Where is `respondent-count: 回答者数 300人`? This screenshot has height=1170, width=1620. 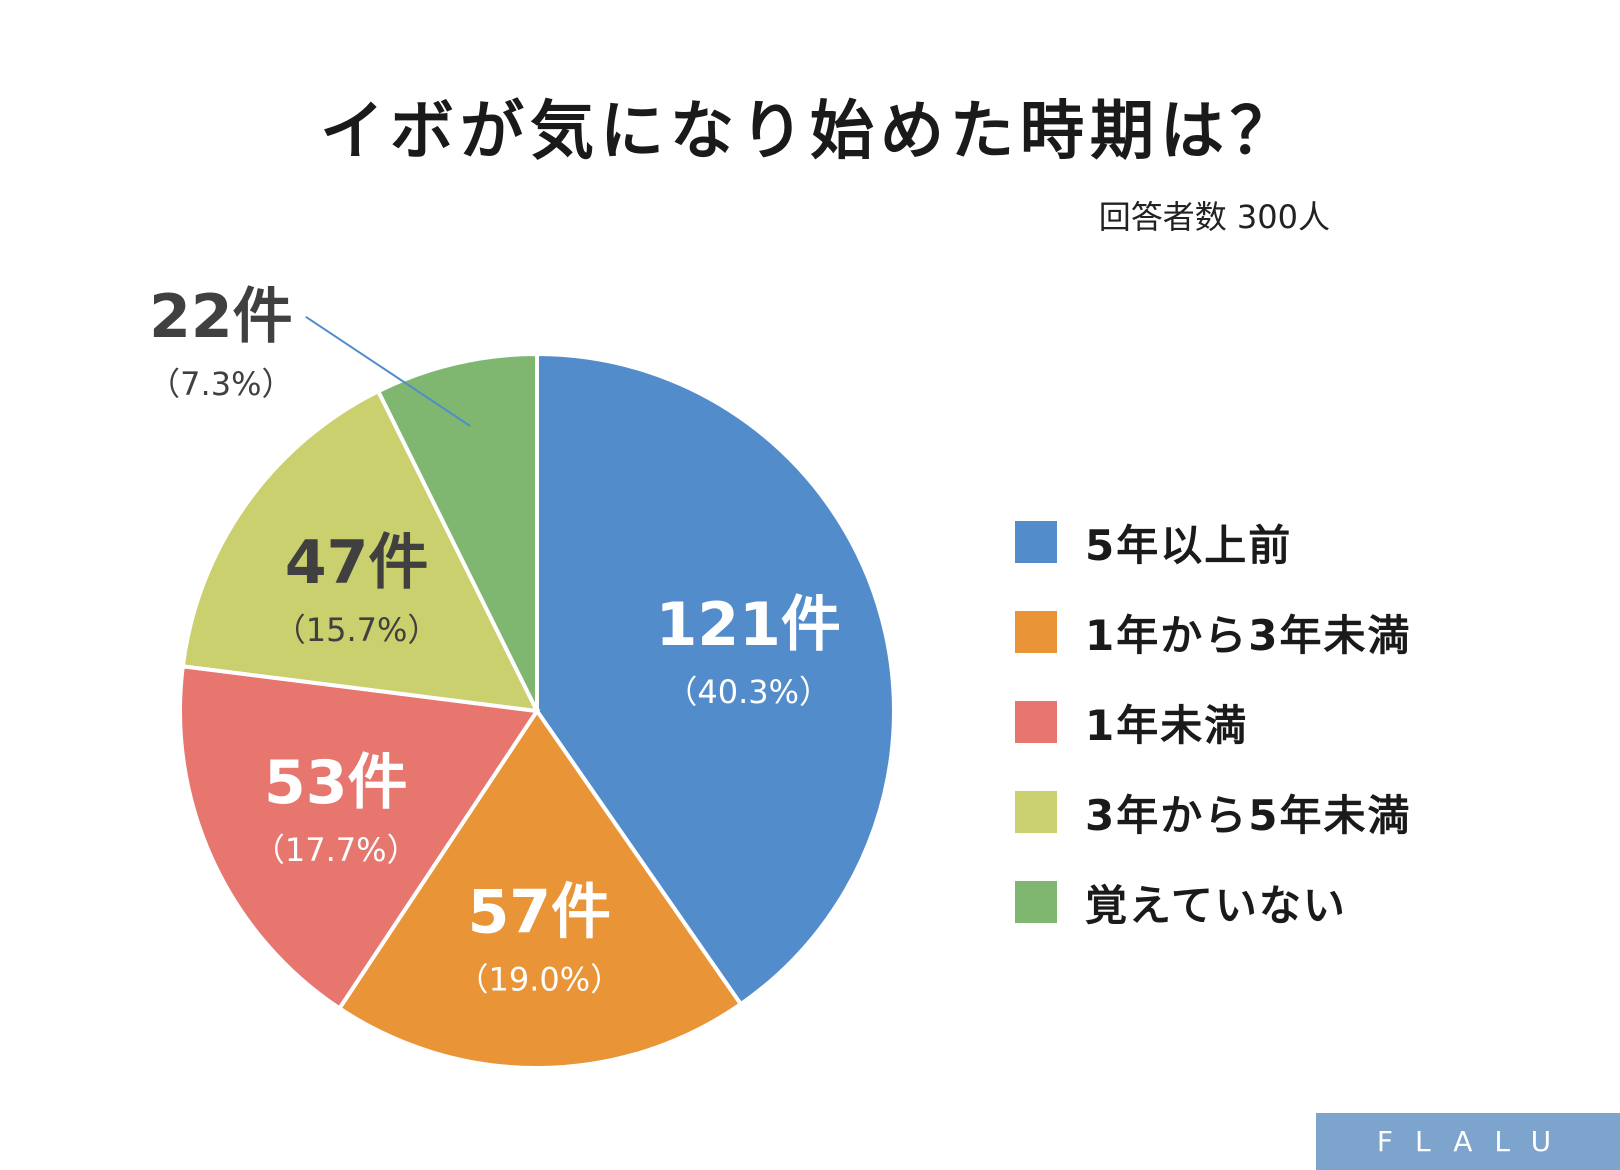
respondent-count: 回答者数 300人 is located at coordinates (1214, 217).